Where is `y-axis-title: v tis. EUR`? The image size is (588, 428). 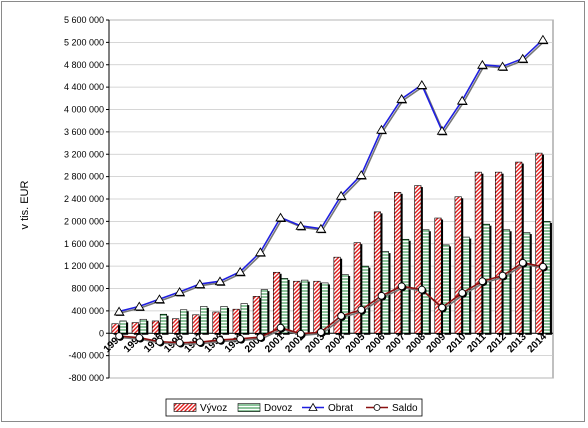 y-axis-title: v tis. EUR is located at coordinates (25, 205).